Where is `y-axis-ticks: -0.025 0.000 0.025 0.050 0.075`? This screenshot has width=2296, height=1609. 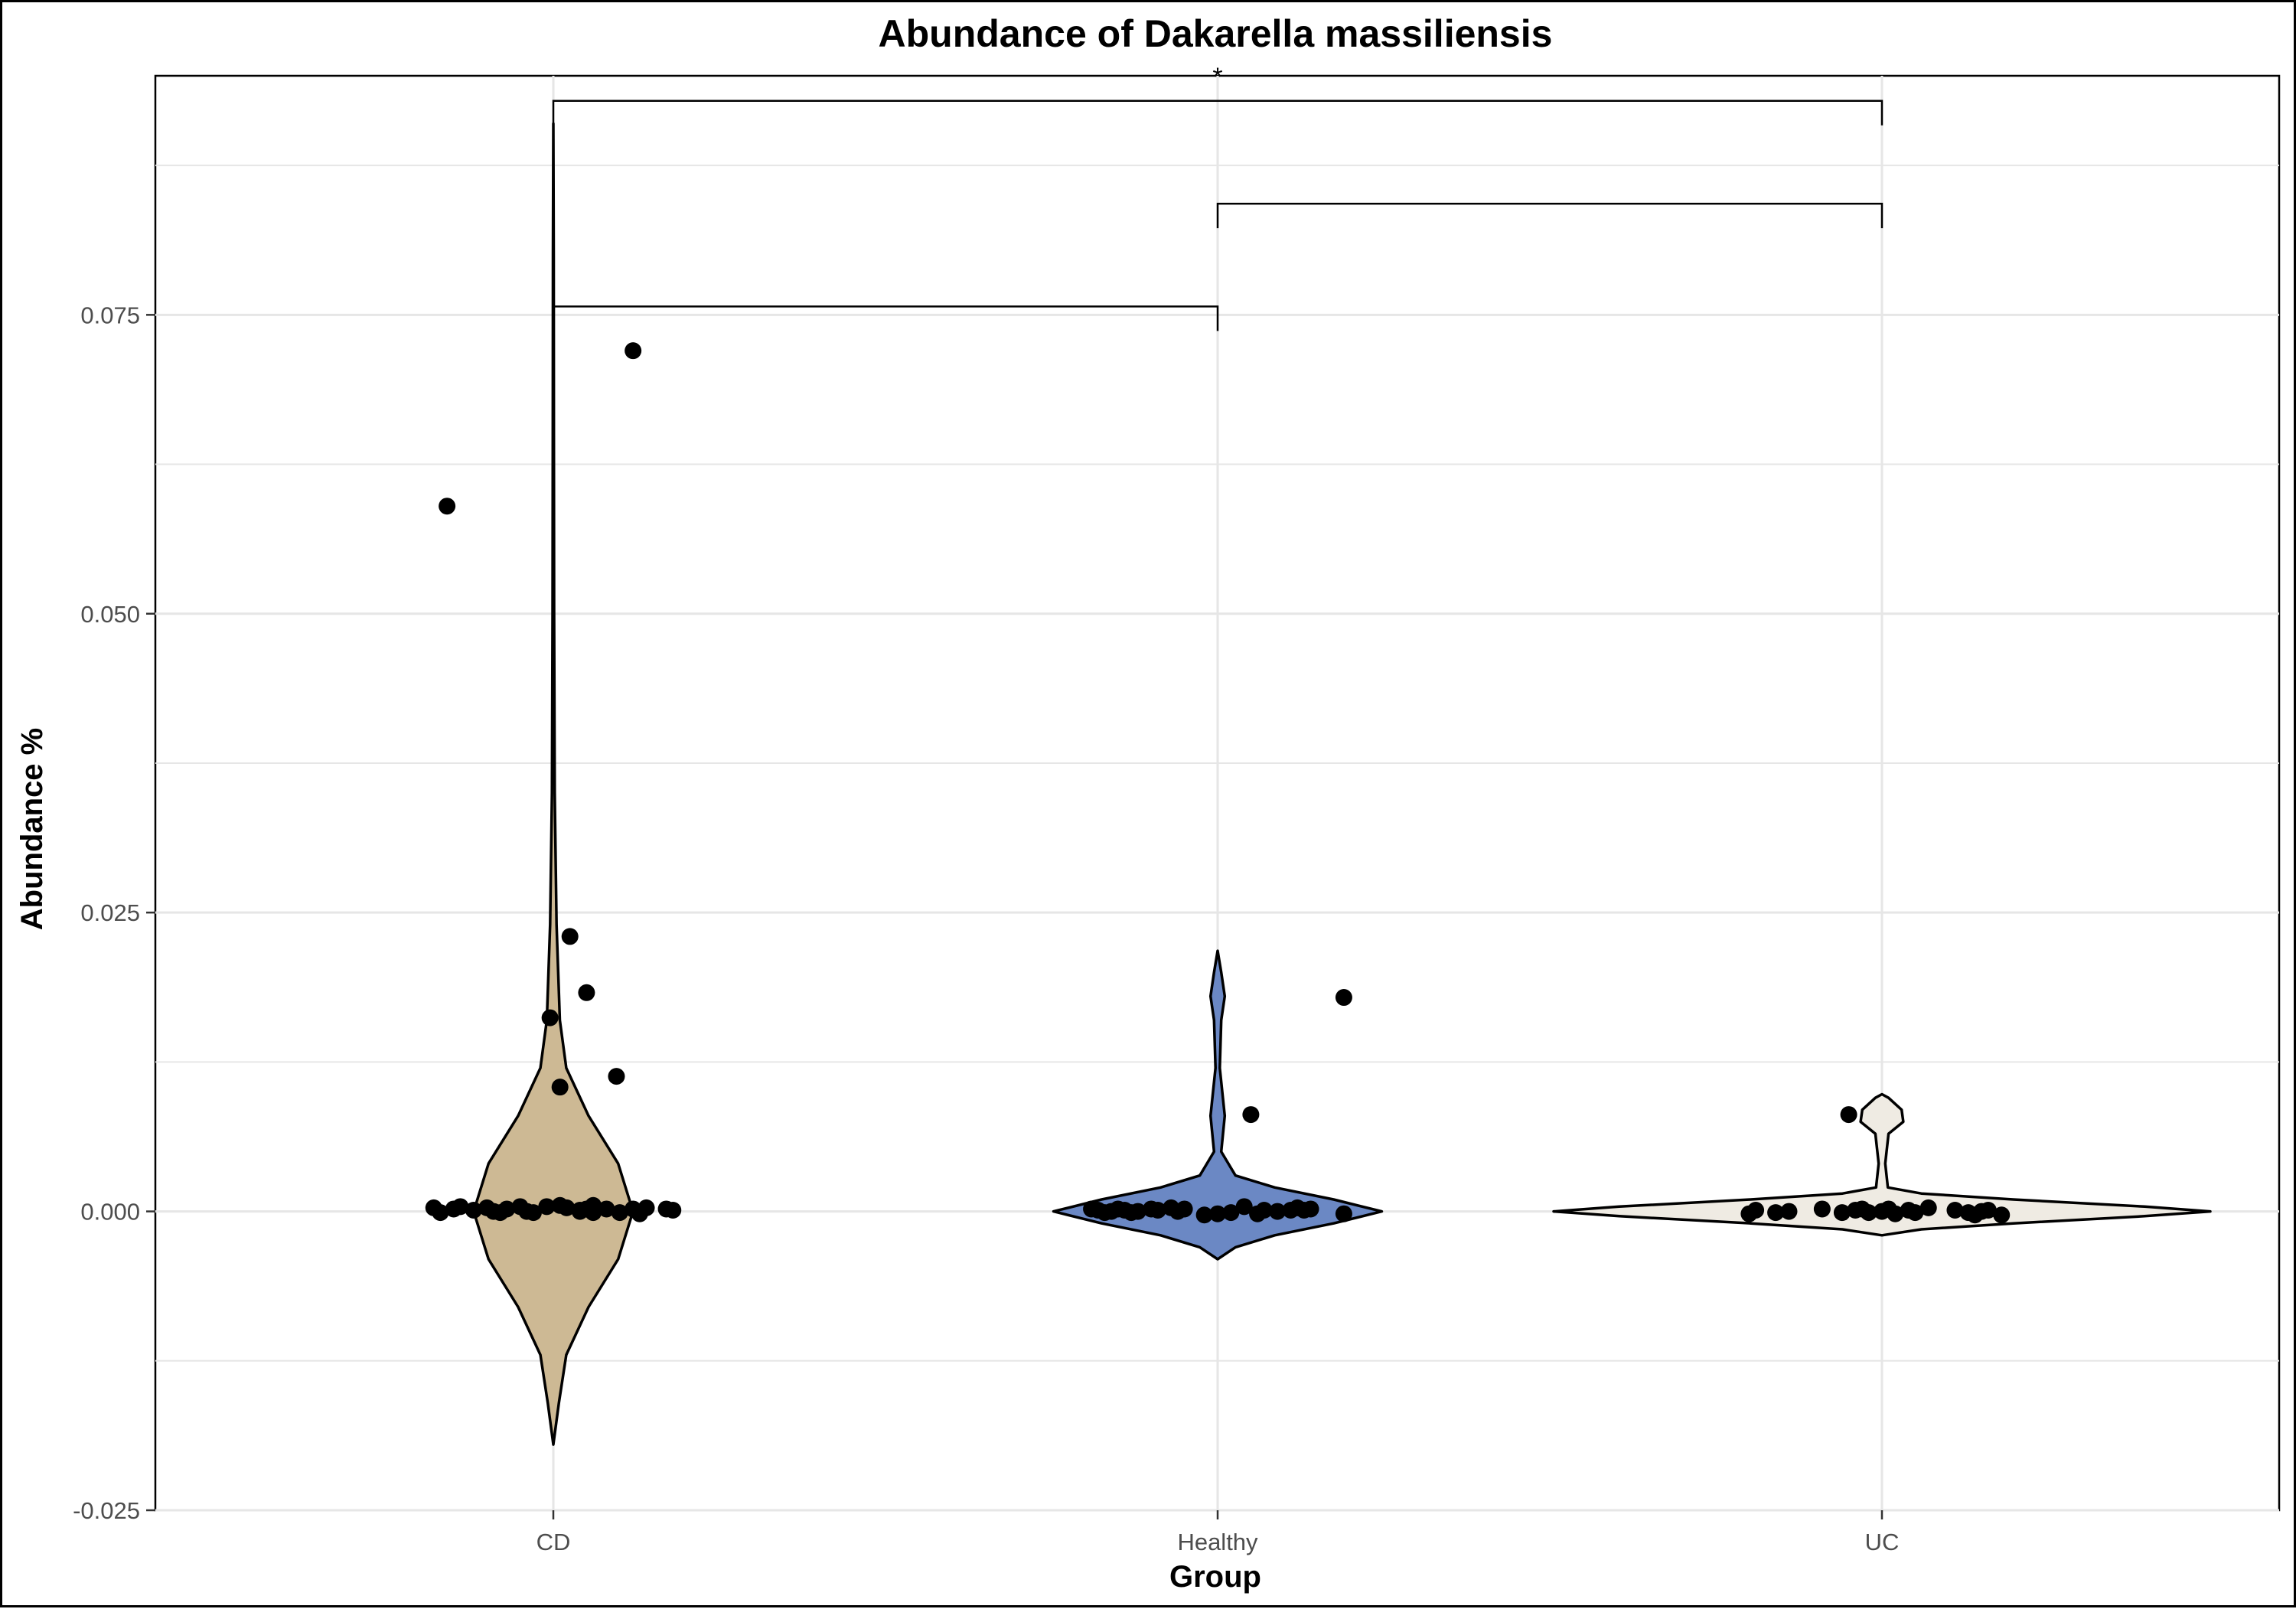
y-axis-ticks: -0.025 0.000 0.025 0.050 0.075 is located at coordinates (114, 913).